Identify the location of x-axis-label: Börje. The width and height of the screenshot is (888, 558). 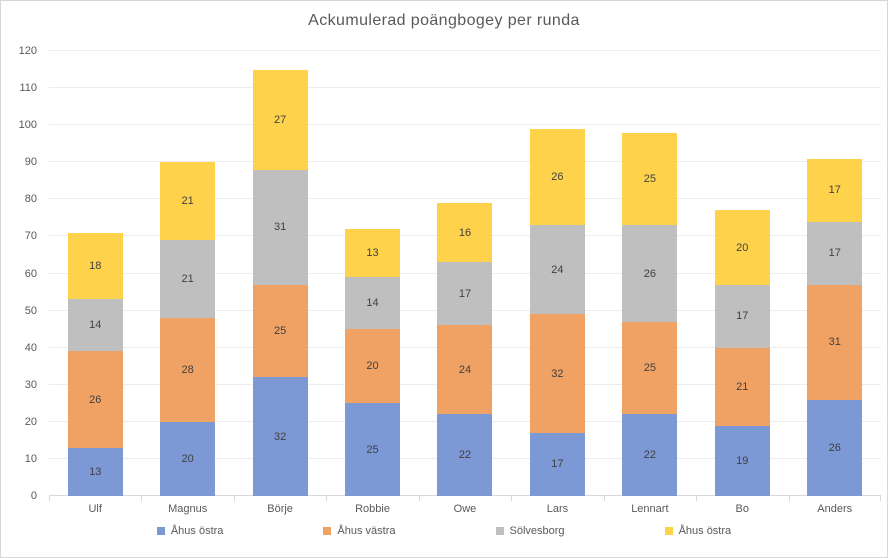
(280, 509).